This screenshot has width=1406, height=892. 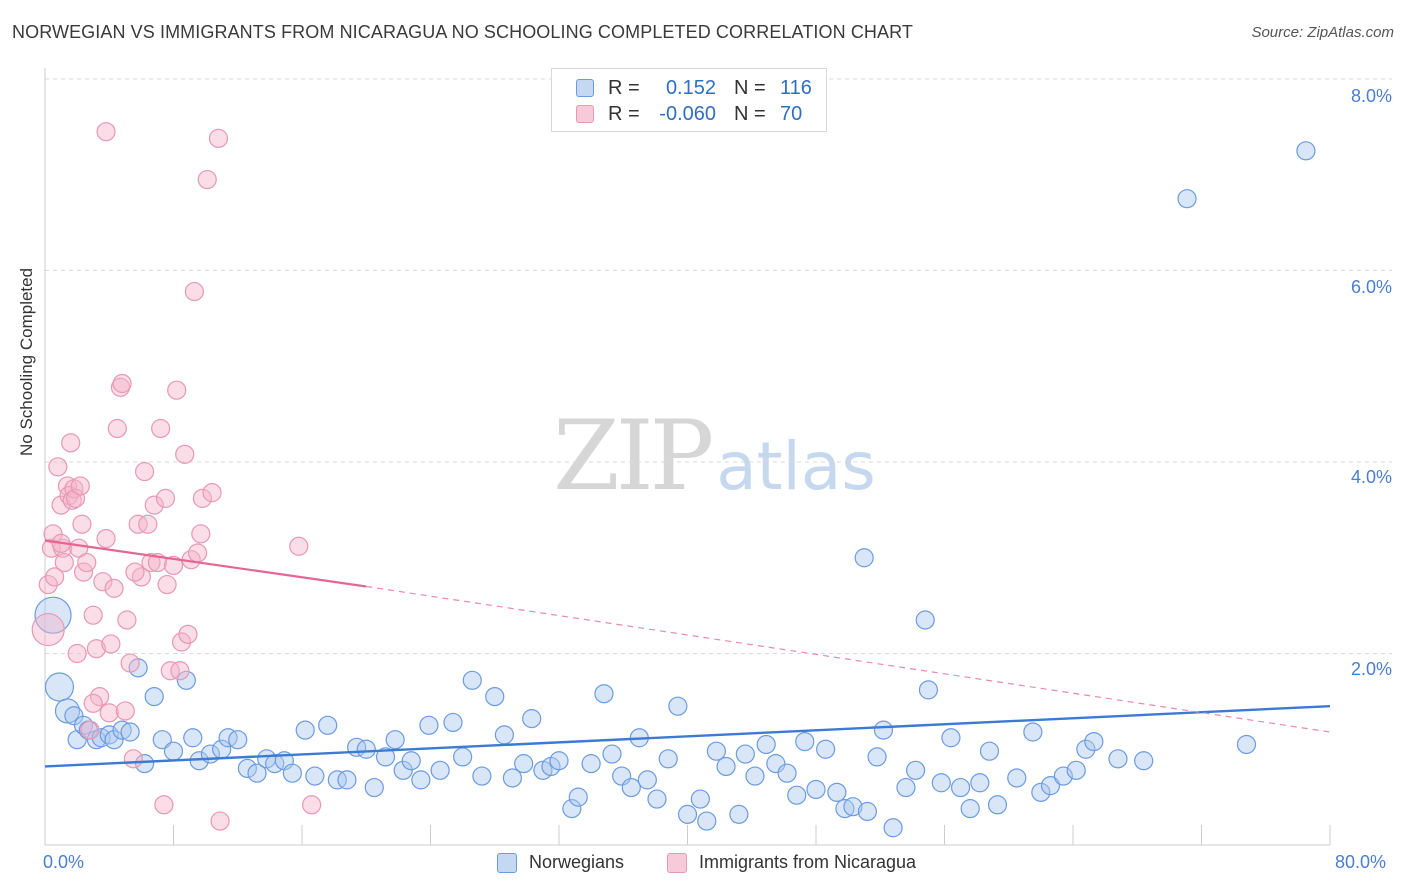 What do you see at coordinates (687, 113) in the screenshot?
I see `legend-r-value: -0.060` at bounding box center [687, 113].